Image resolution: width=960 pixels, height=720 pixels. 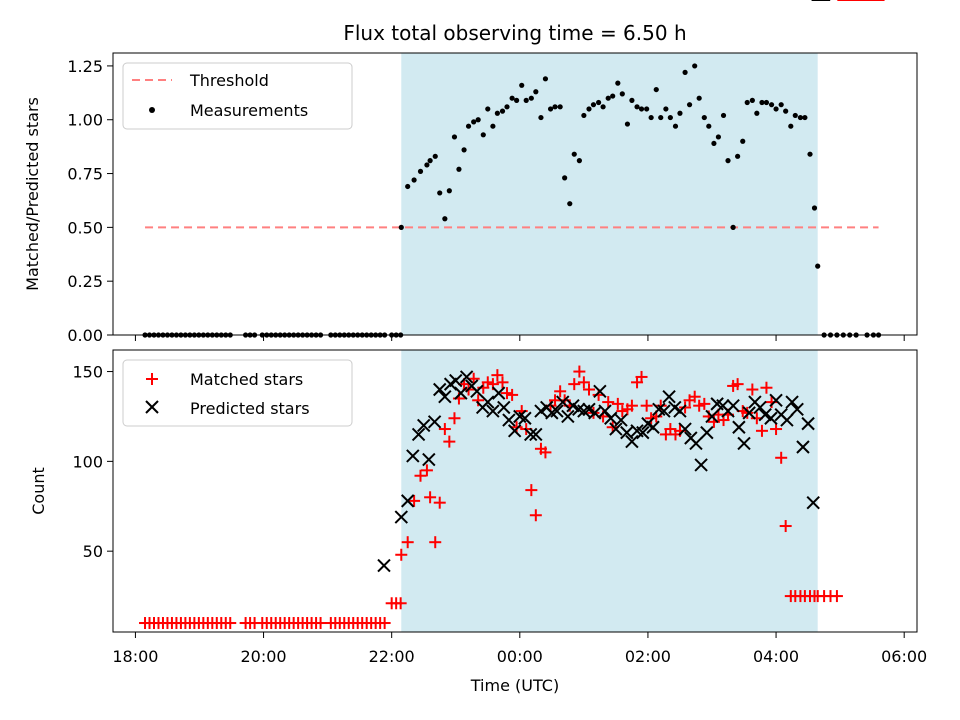 What do you see at coordinates (648, 656) in the screenshot?
I see `x-tick-label: 02:00` at bounding box center [648, 656].